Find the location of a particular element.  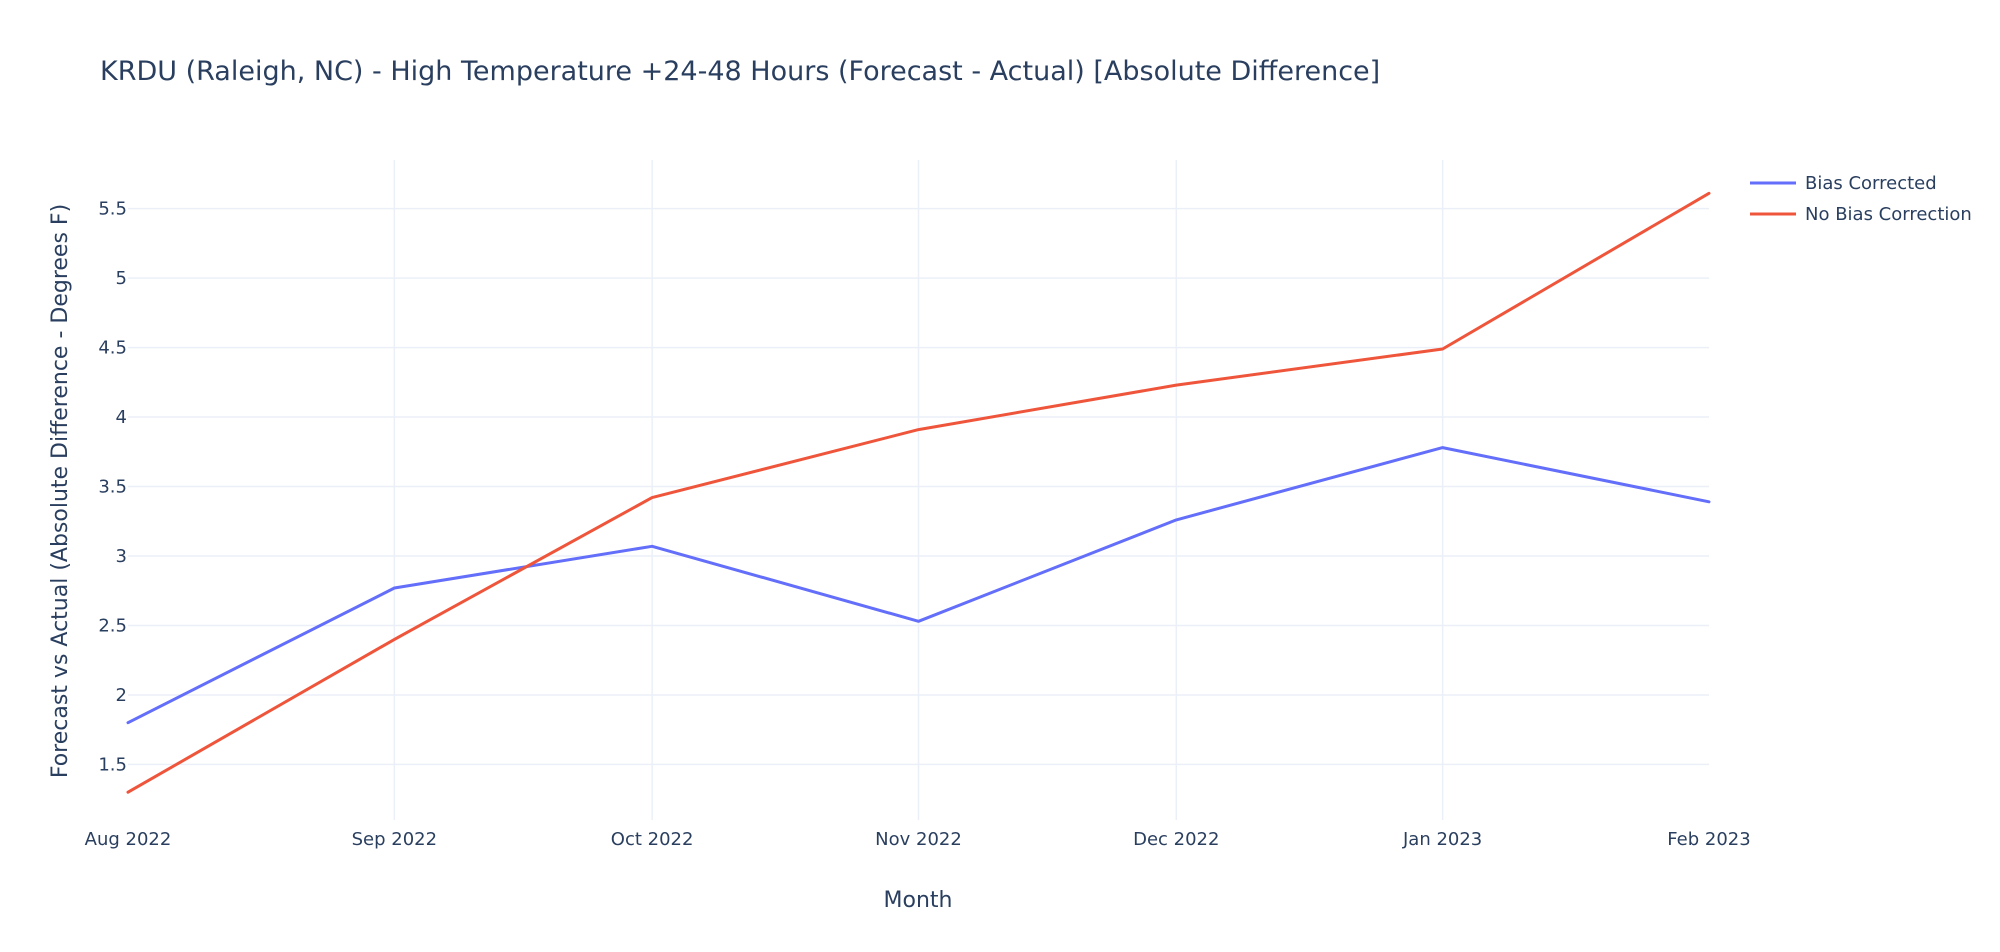

y-tick-label: 4.5 is located at coordinates (112, 348).